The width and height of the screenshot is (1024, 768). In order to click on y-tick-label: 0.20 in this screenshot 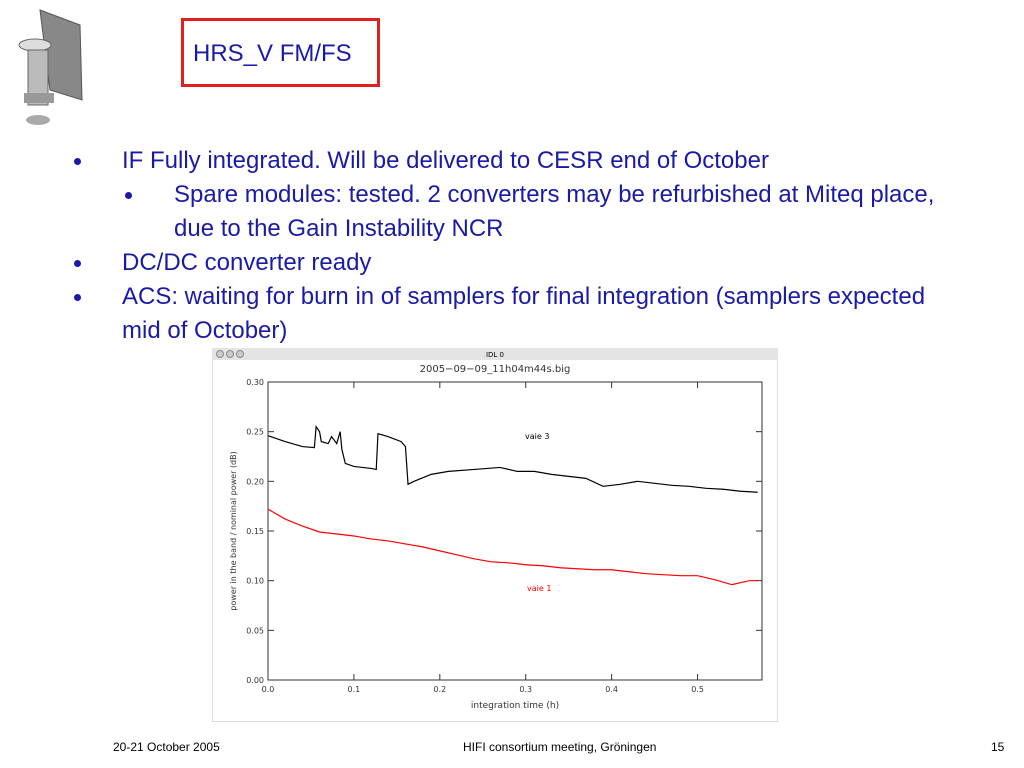, I will do `click(255, 481)`.